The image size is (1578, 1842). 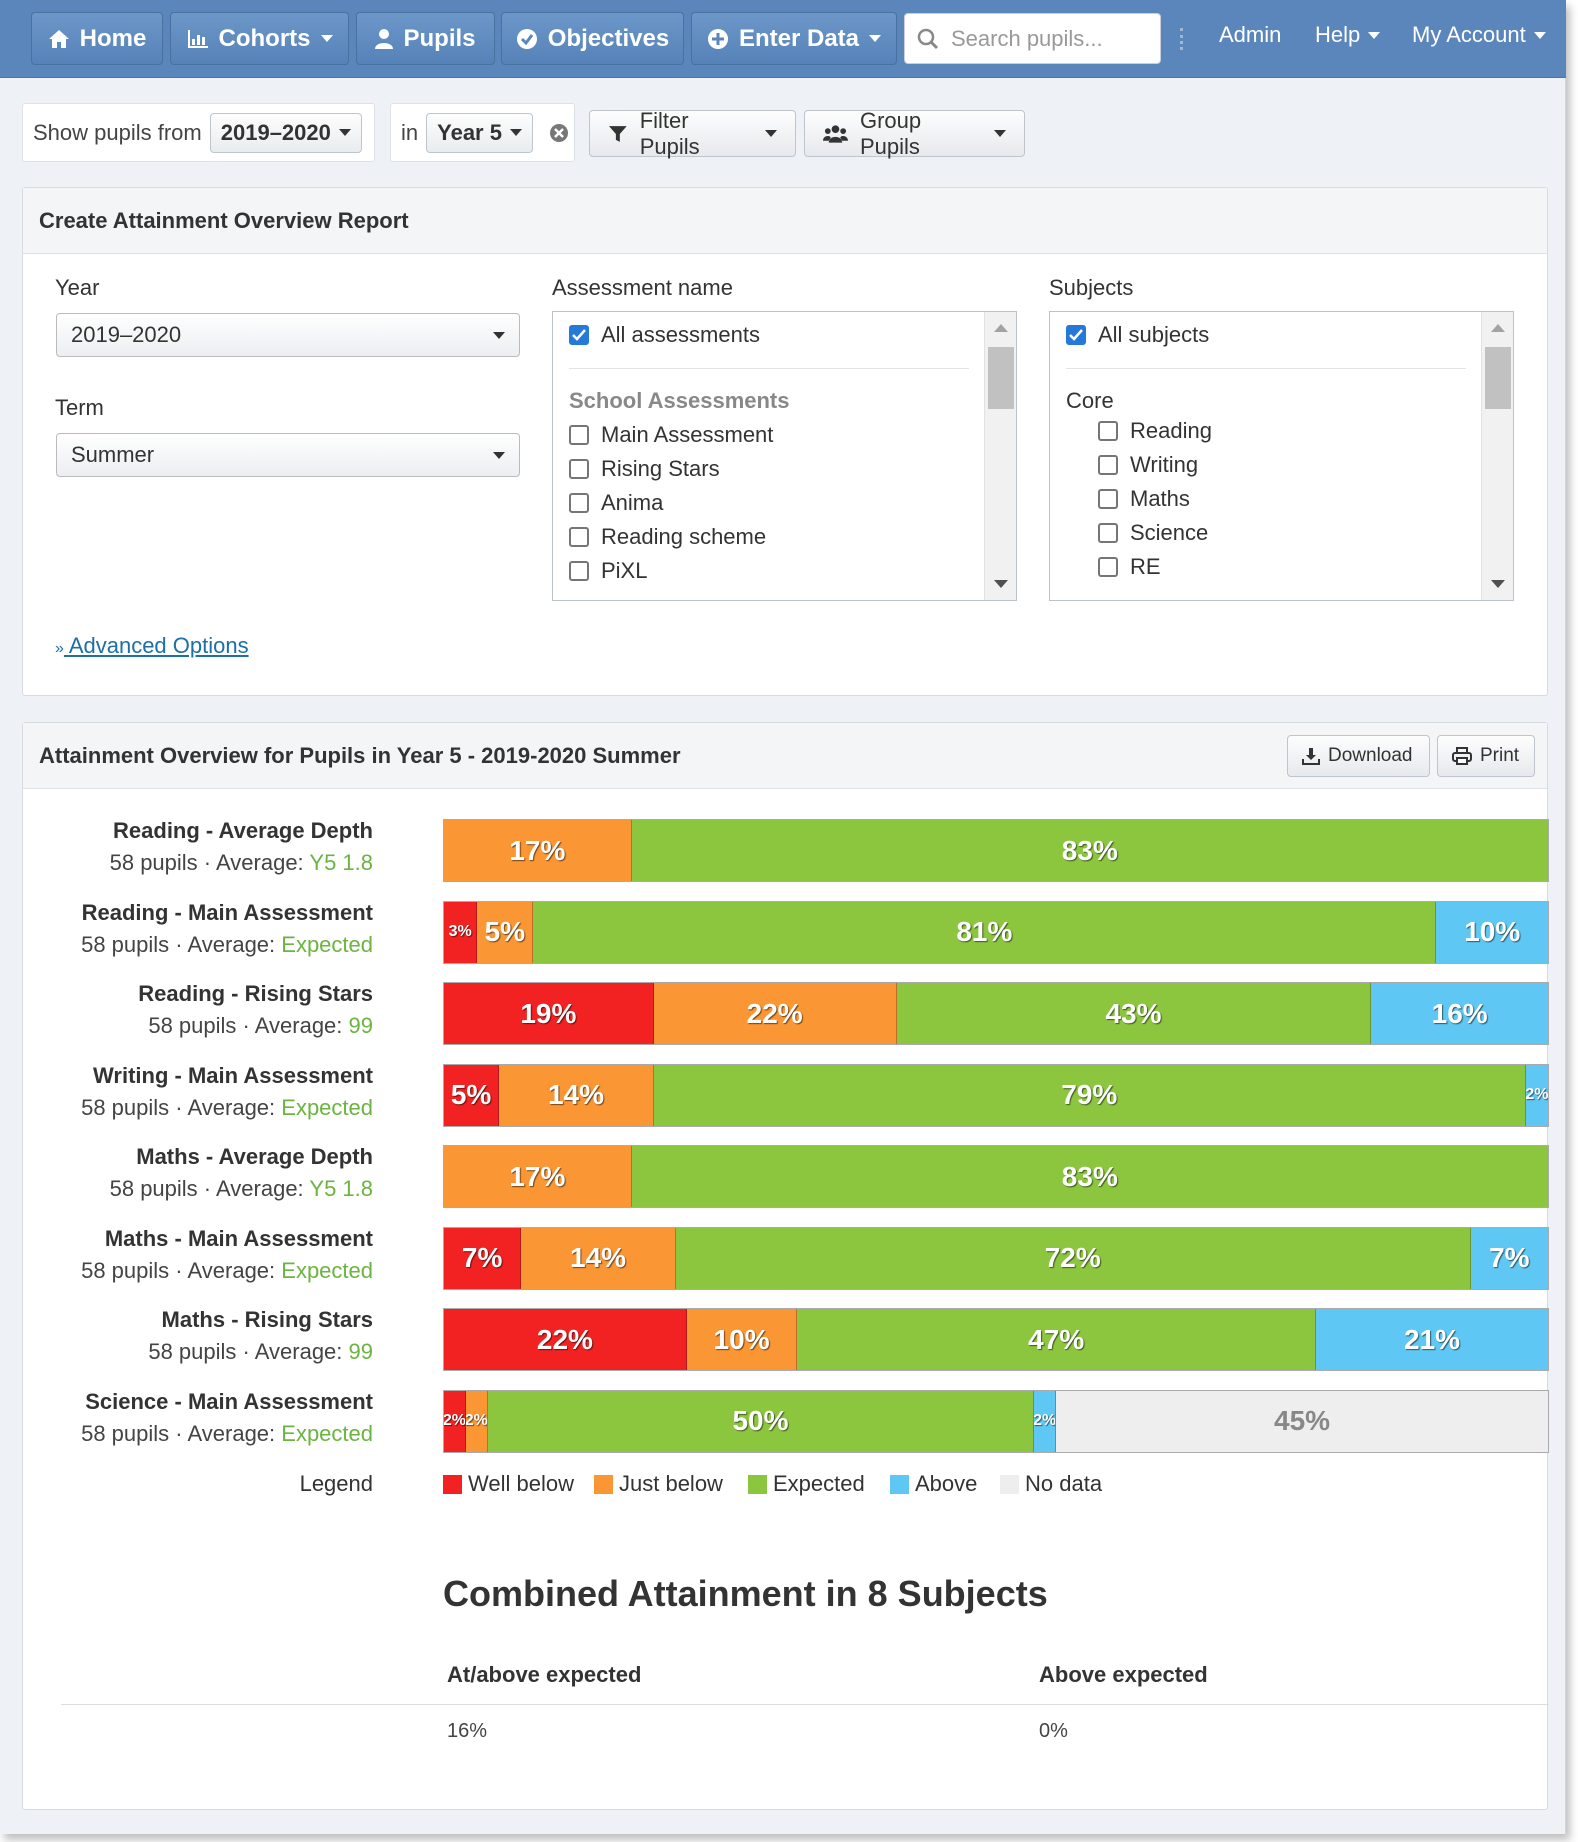 What do you see at coordinates (775, 1013) in the screenshot?
I see `bar-segment-just-below: 22%` at bounding box center [775, 1013].